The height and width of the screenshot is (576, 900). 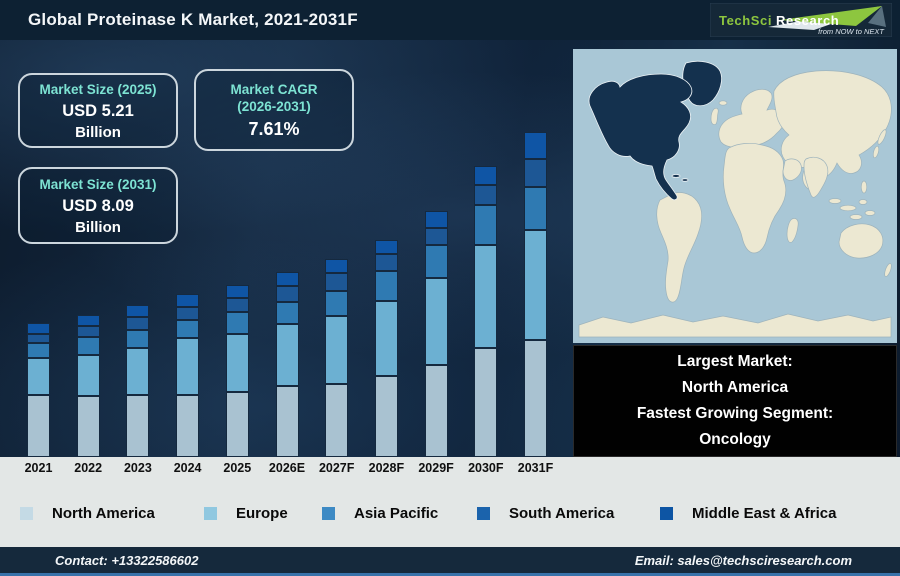 I want to click on map-caribbean-island, so click(x=685, y=180).